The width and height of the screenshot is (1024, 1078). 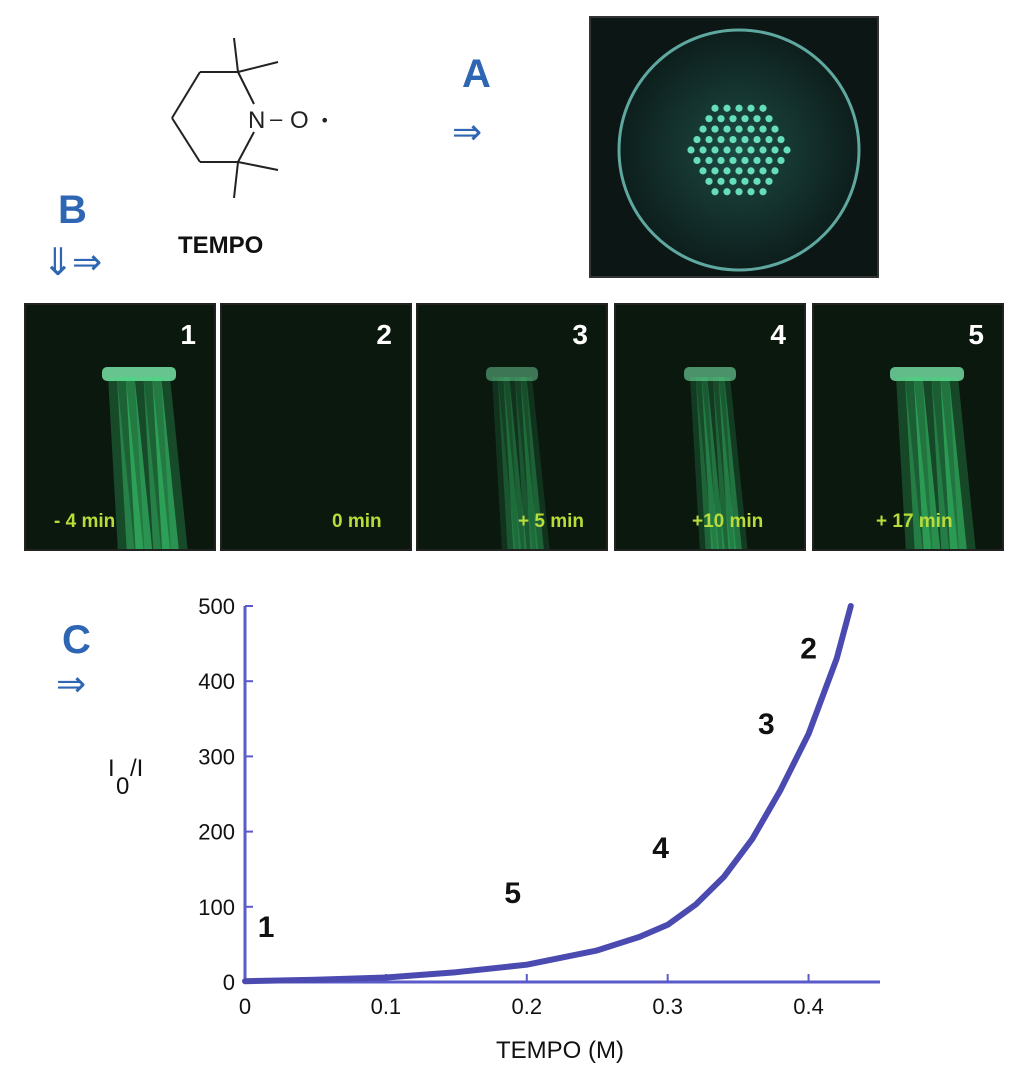 I want to click on fiber-cores, so click(x=739, y=150).